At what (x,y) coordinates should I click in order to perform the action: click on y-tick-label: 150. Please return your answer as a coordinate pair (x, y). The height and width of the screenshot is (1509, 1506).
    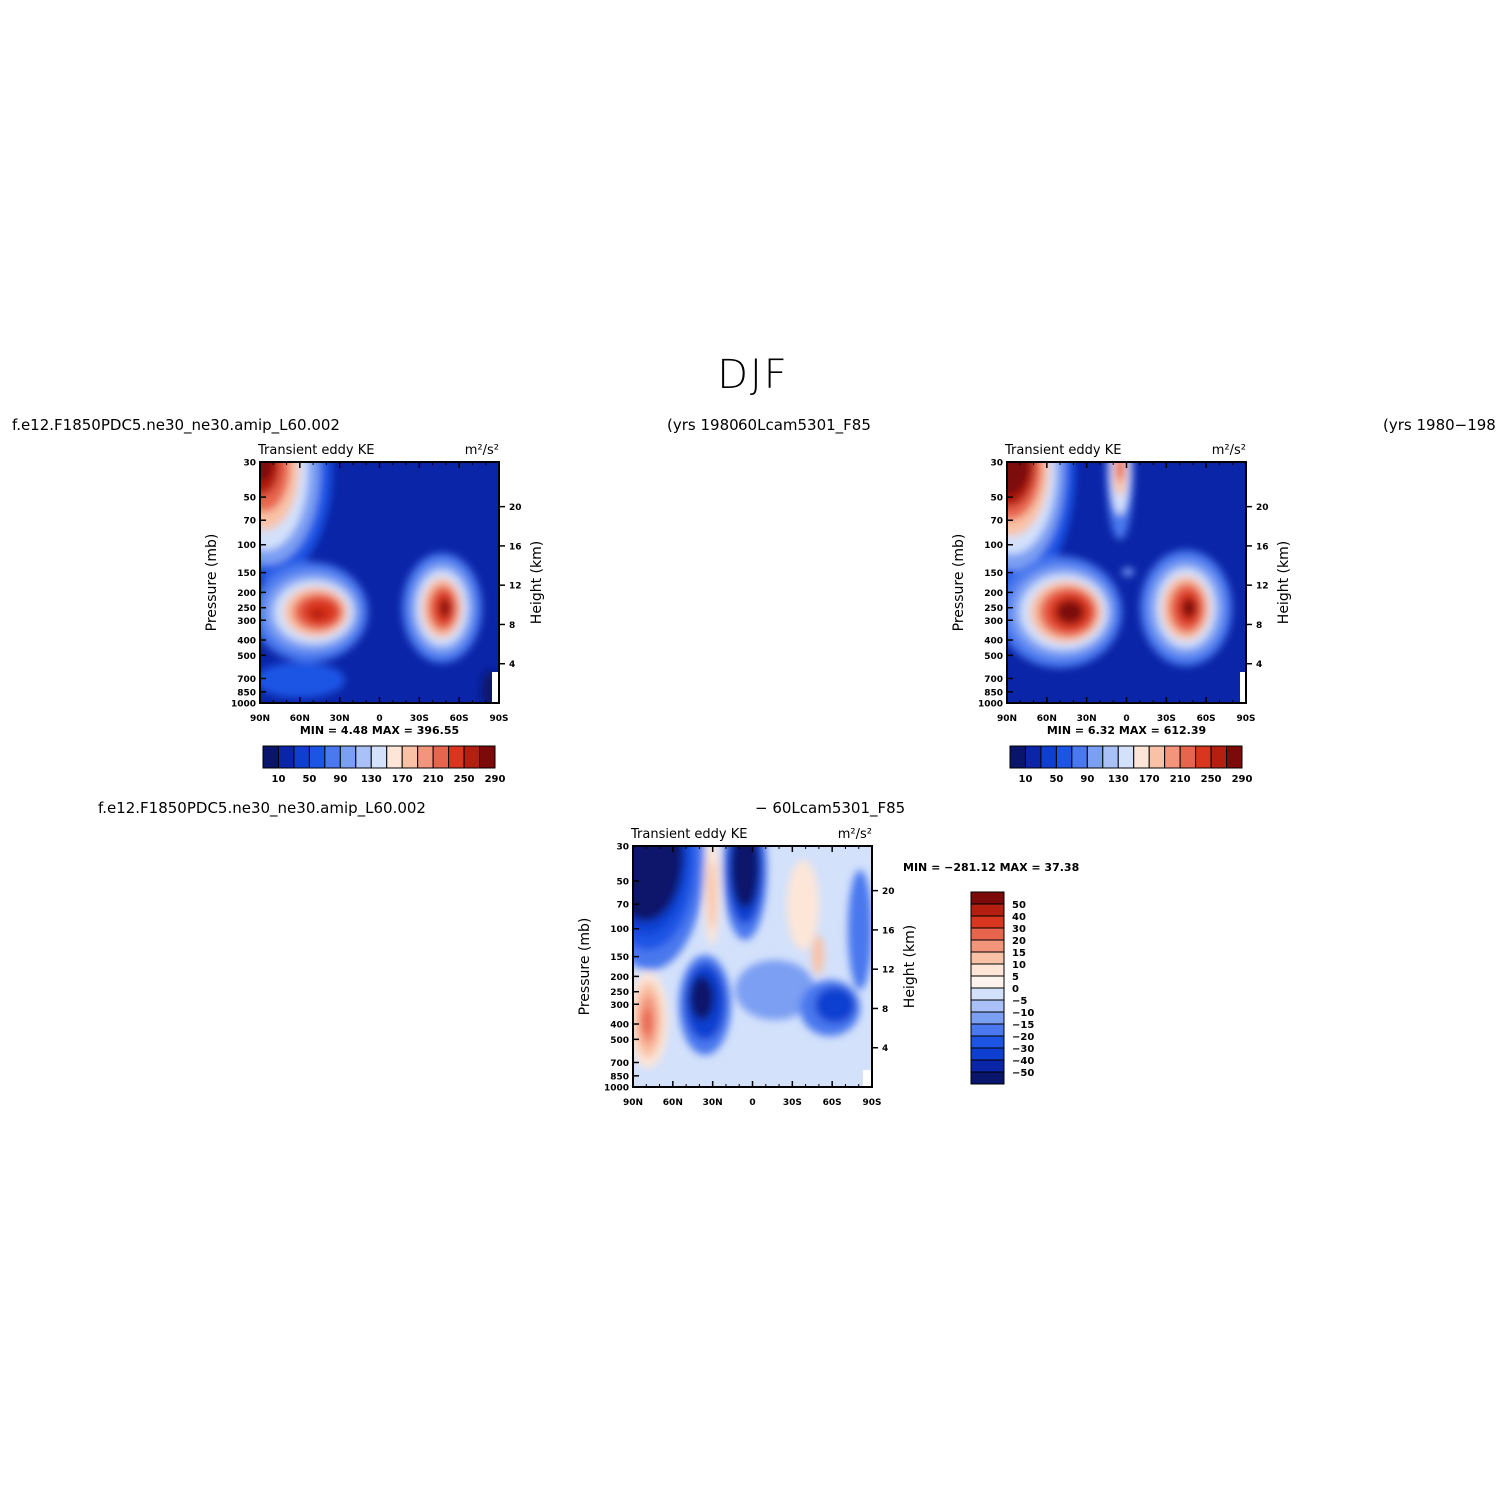
    Looking at the image, I should click on (246, 574).